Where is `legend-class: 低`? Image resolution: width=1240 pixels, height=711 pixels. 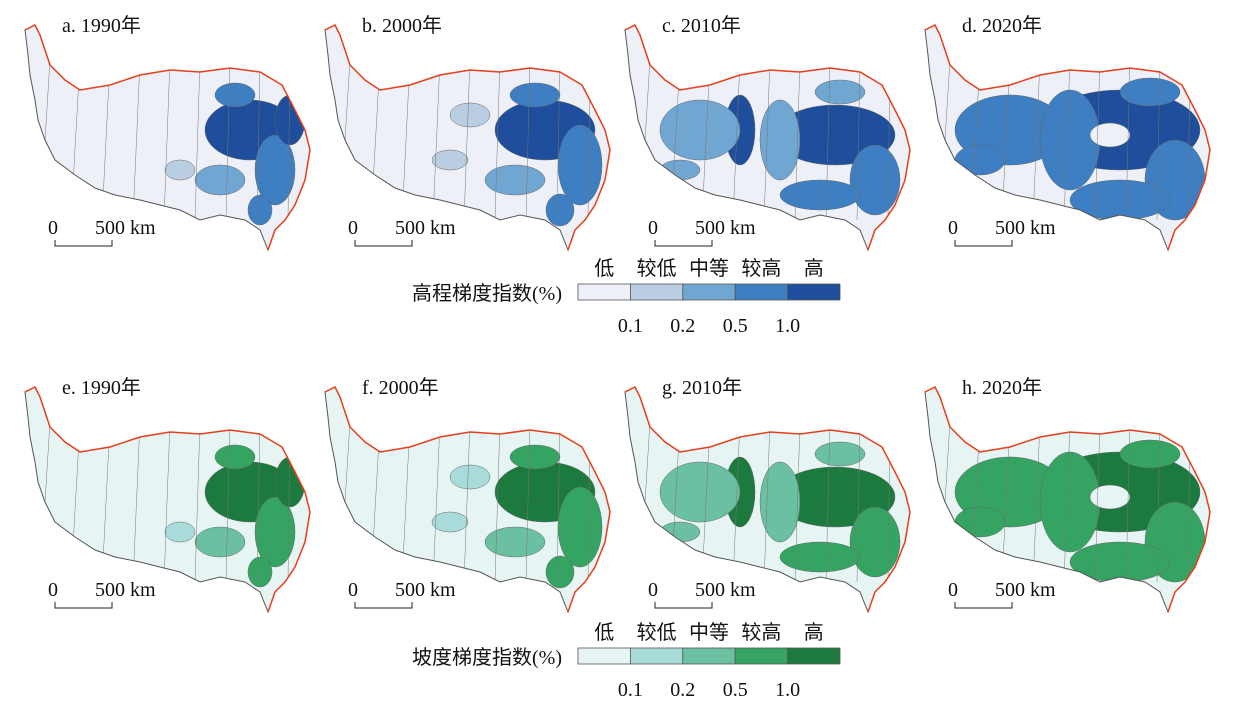 legend-class: 低 is located at coordinates (604, 632).